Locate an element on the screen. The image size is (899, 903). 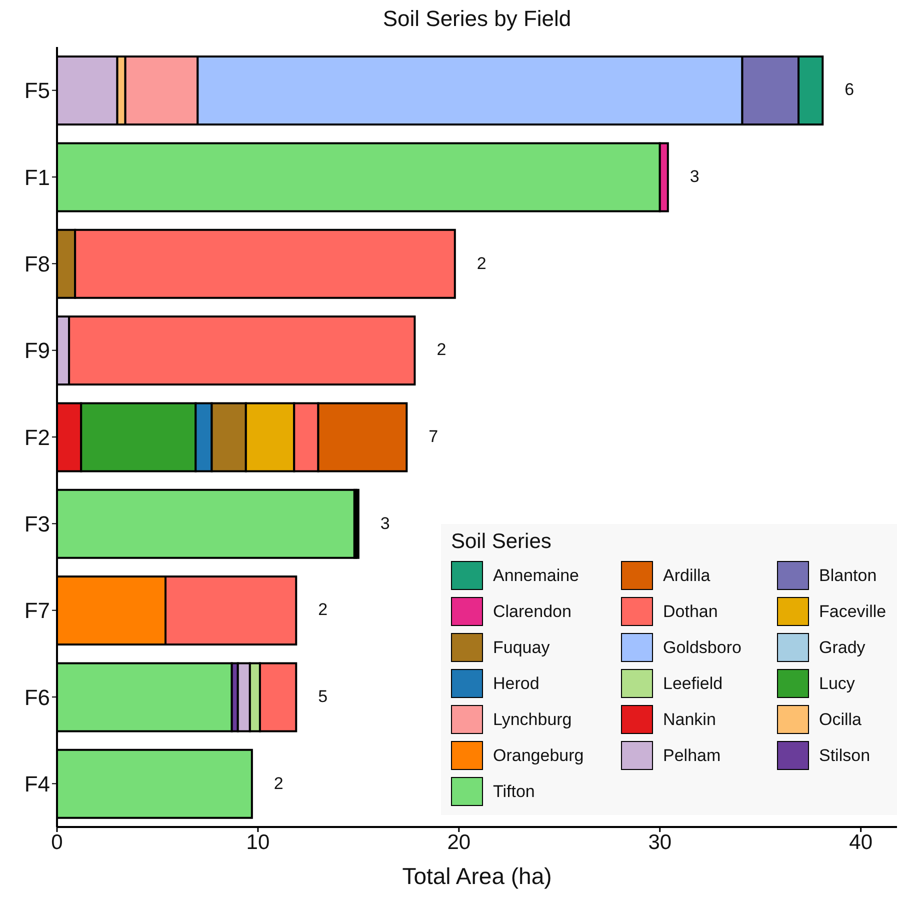
legend-label: Goldsboro is located at coordinates (702, 648).